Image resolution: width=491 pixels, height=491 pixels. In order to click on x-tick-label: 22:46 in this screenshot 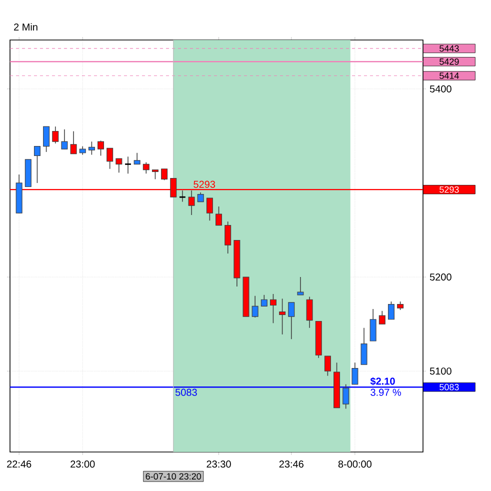, I will do `click(19, 464)`.